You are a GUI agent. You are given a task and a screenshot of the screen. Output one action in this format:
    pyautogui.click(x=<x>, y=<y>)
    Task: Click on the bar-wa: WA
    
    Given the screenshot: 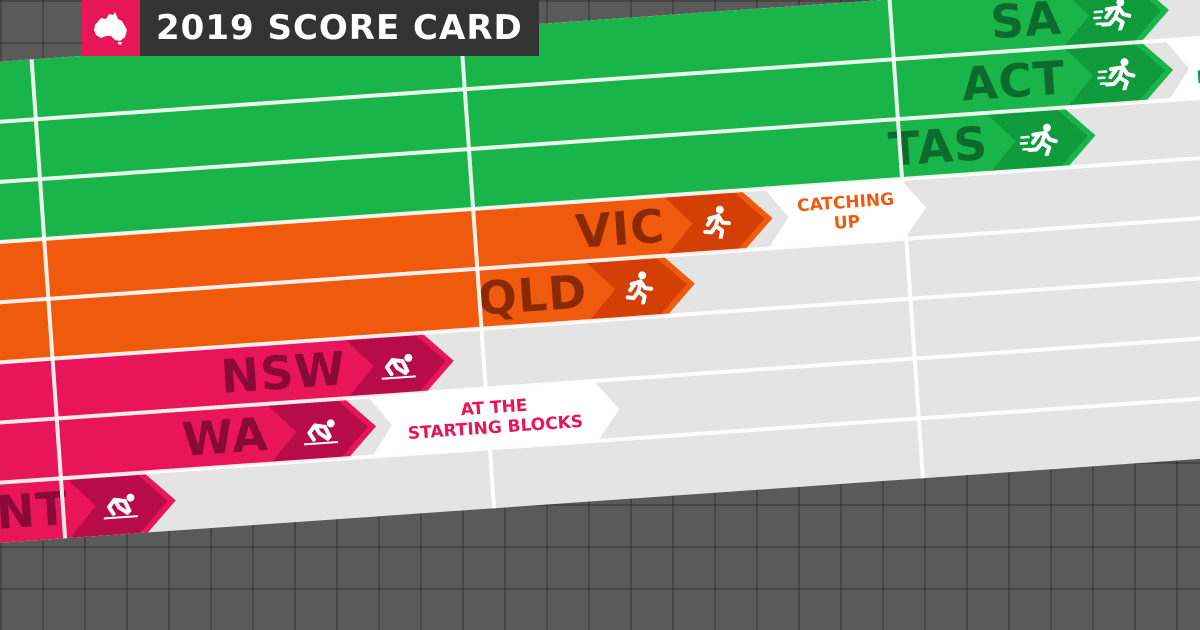 What is the action you would take?
    pyautogui.click(x=189, y=442)
    